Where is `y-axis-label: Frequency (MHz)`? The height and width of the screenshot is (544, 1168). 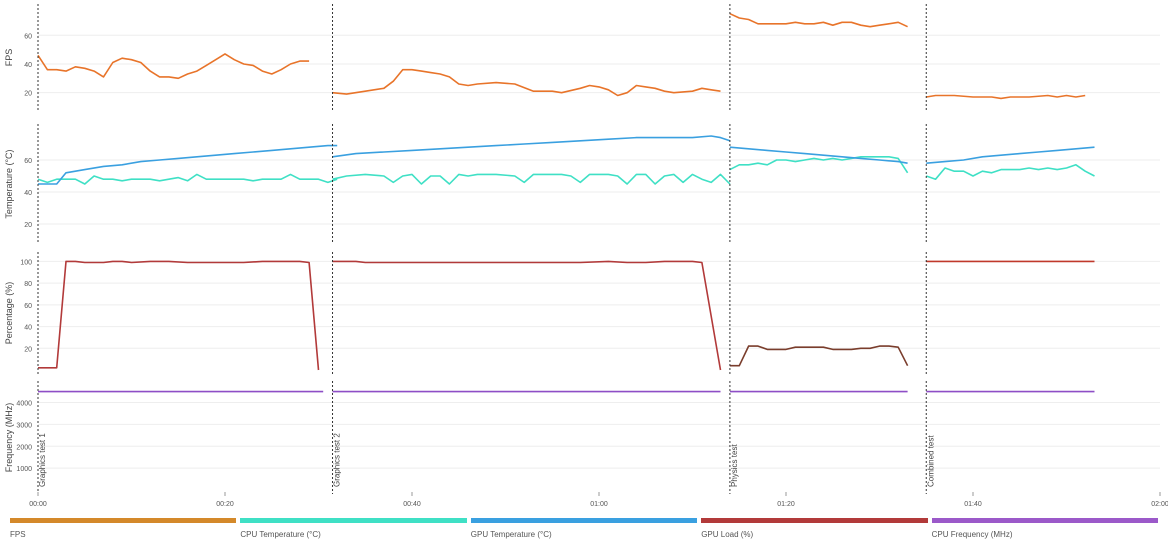 y-axis-label: Frequency (MHz) is located at coordinates (9, 438).